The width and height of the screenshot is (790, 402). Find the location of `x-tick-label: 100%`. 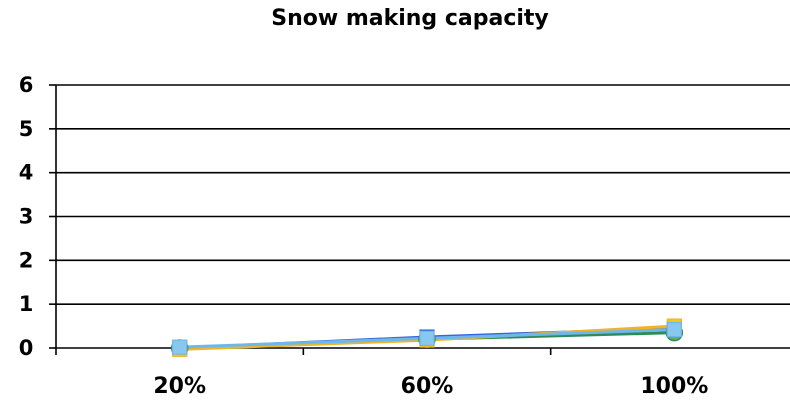

x-tick-label: 100% is located at coordinates (674, 386).